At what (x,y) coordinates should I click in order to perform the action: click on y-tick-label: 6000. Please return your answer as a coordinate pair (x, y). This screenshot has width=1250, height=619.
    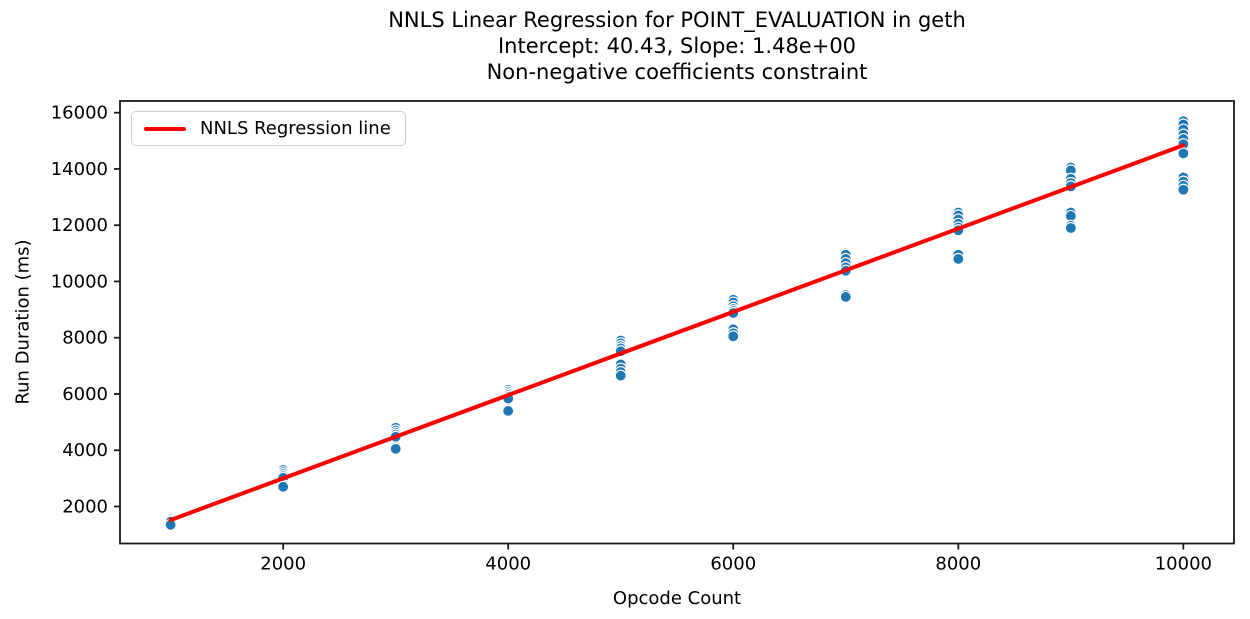
    Looking at the image, I should click on (85, 394).